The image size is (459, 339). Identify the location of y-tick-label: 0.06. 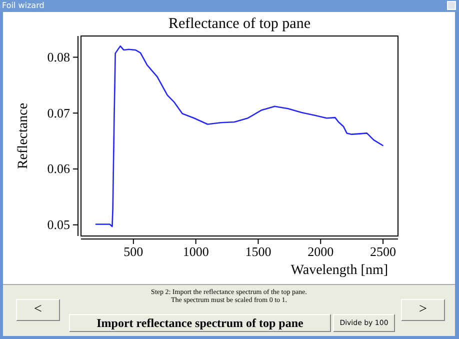
(58, 168).